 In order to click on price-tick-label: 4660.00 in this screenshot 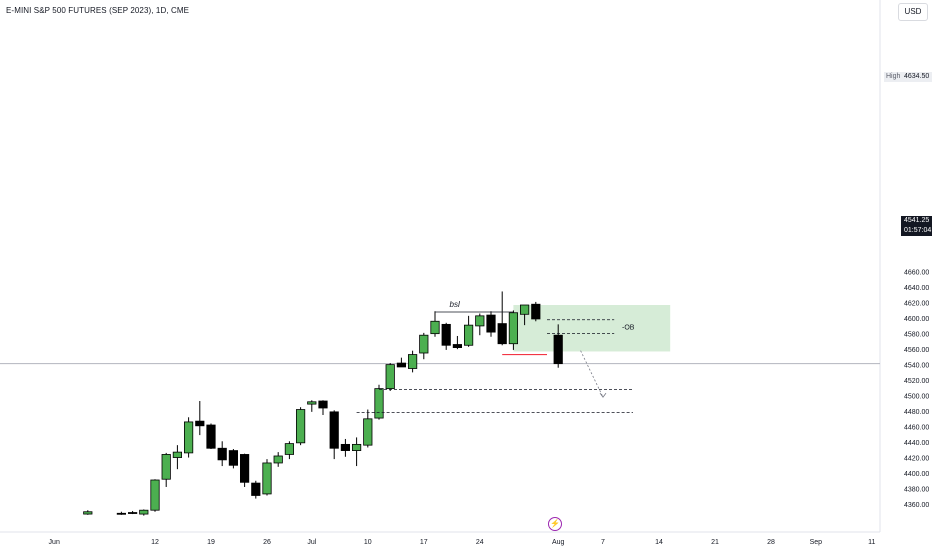, I will do `click(916, 273)`.